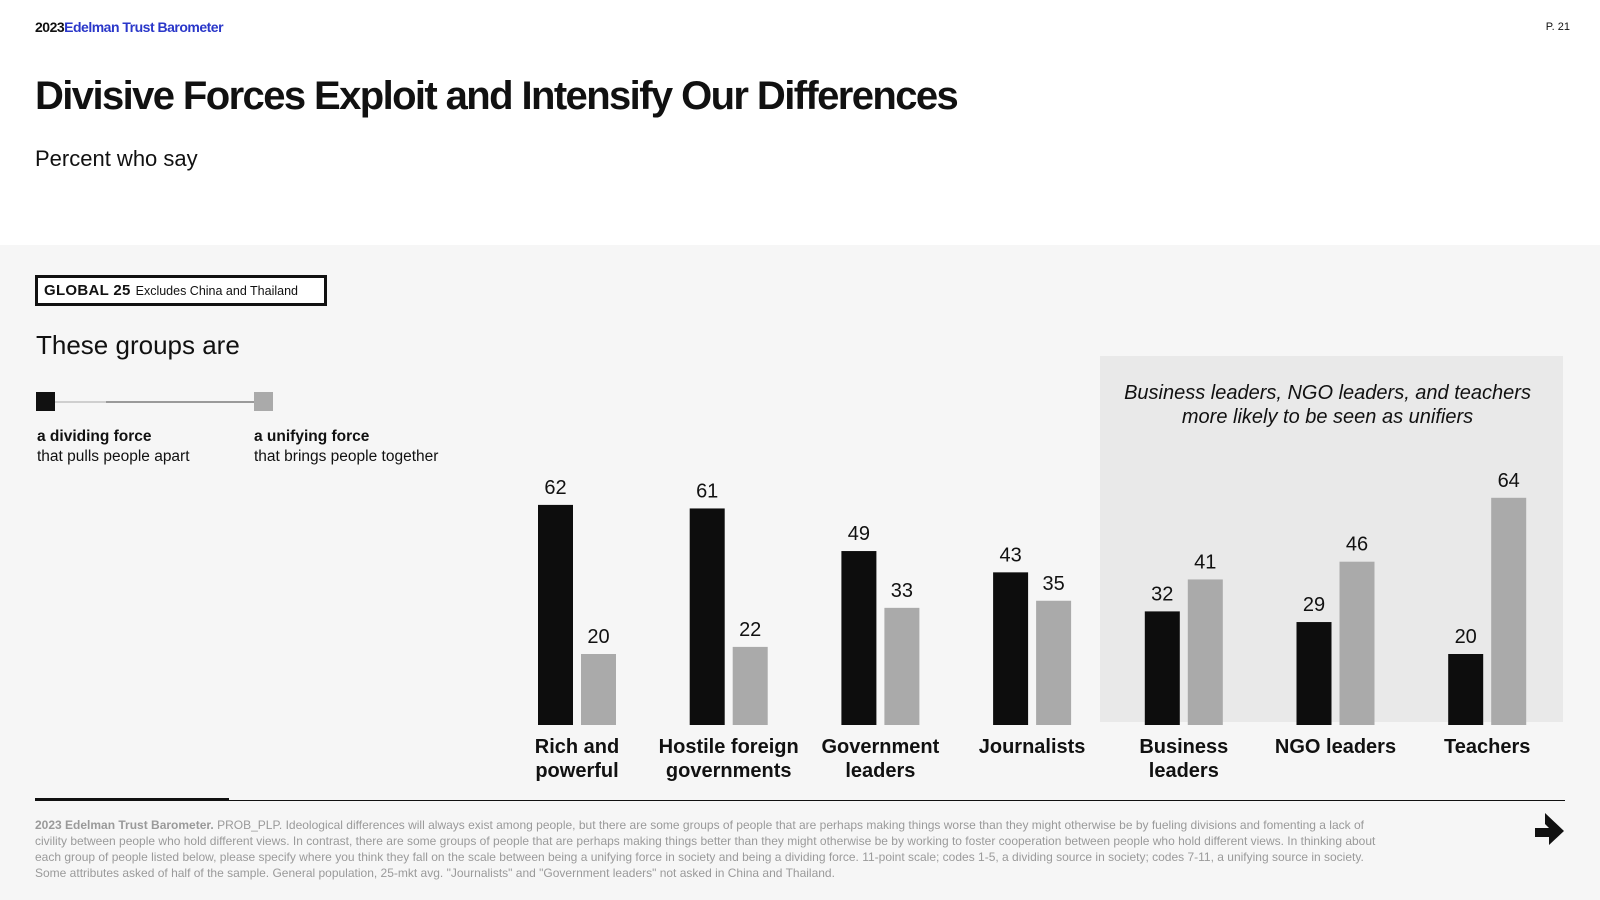 This screenshot has height=900, width=1600. What do you see at coordinates (880, 759) in the screenshot?
I see `category-label-2: Government leaders` at bounding box center [880, 759].